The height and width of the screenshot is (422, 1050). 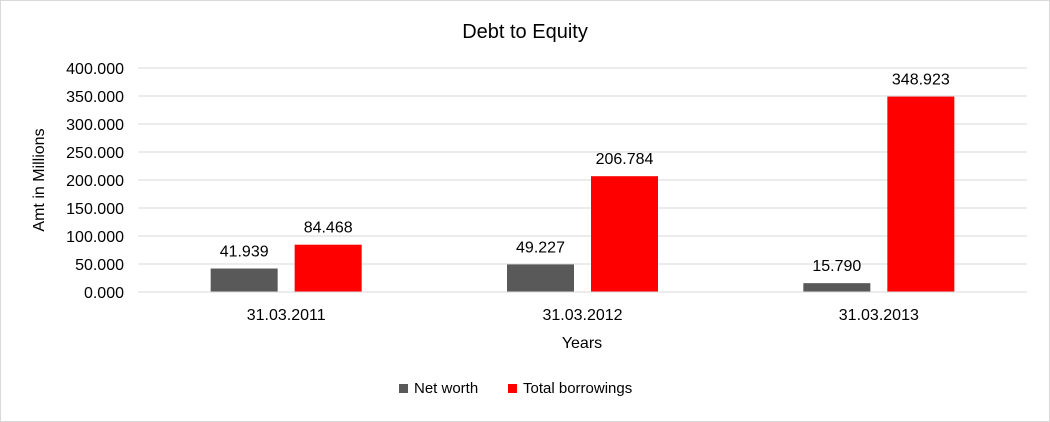 What do you see at coordinates (921, 80) in the screenshot?
I see `data-label: 348.923` at bounding box center [921, 80].